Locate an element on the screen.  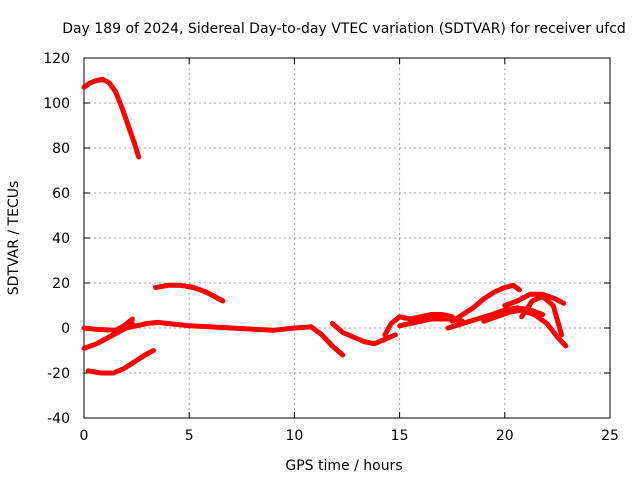
y-tick-label: -40 is located at coordinates (58, 419).